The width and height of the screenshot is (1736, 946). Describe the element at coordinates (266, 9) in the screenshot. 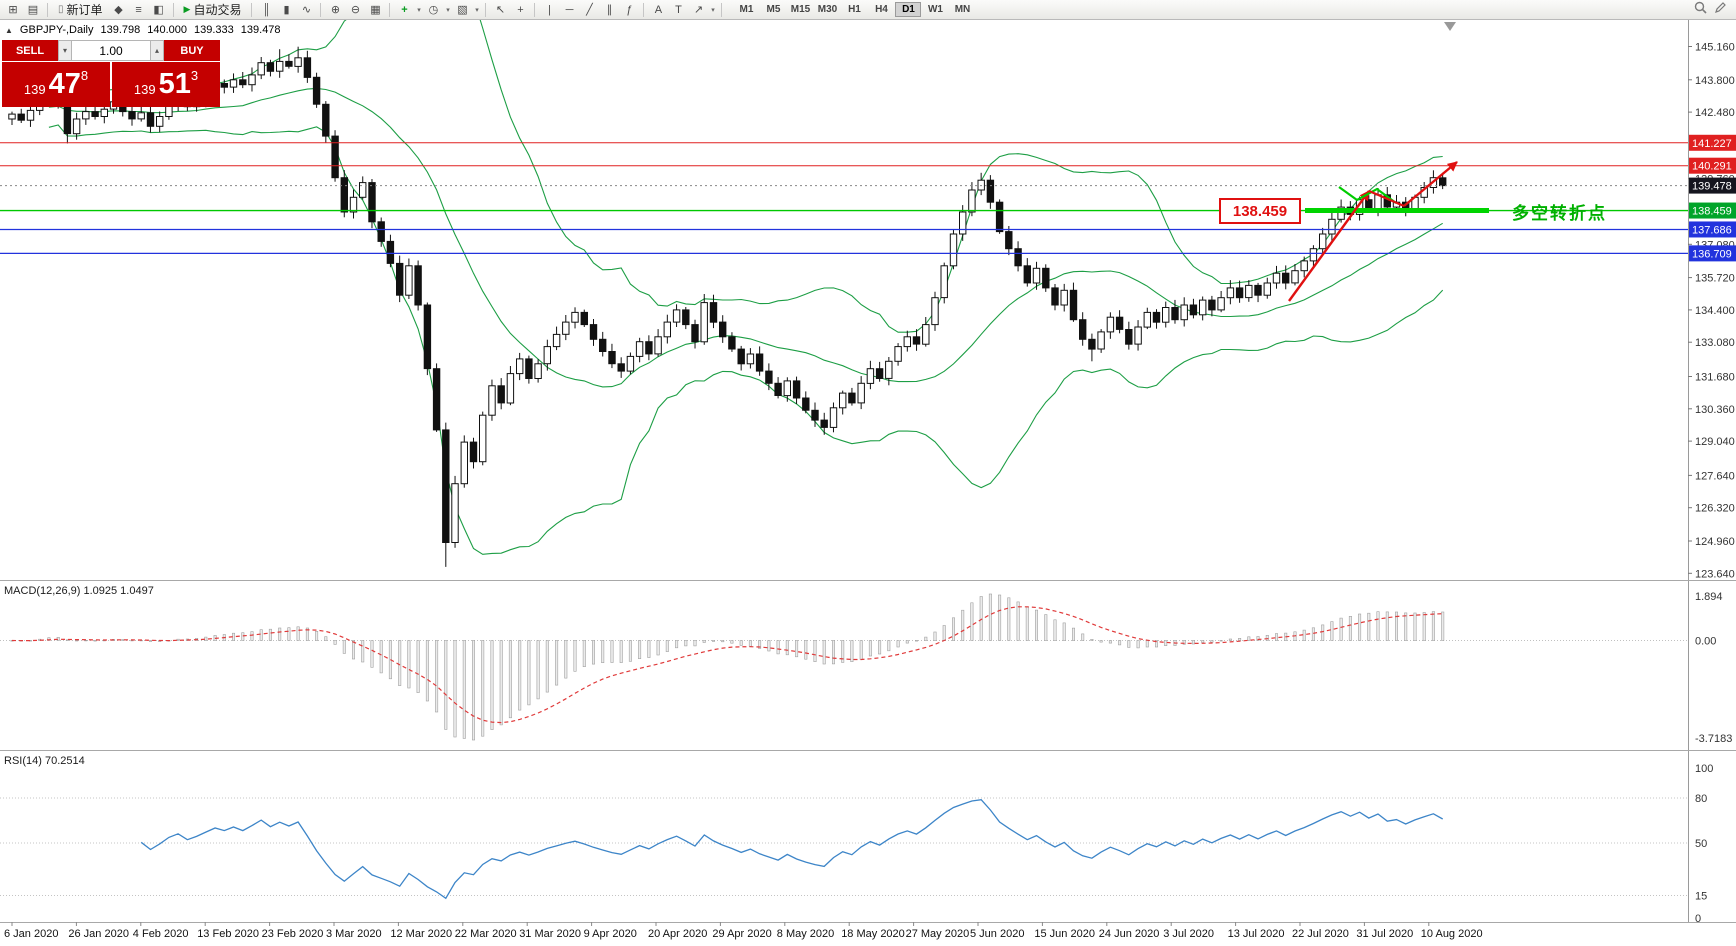

I see `bar-chart-icon: ║` at that location.